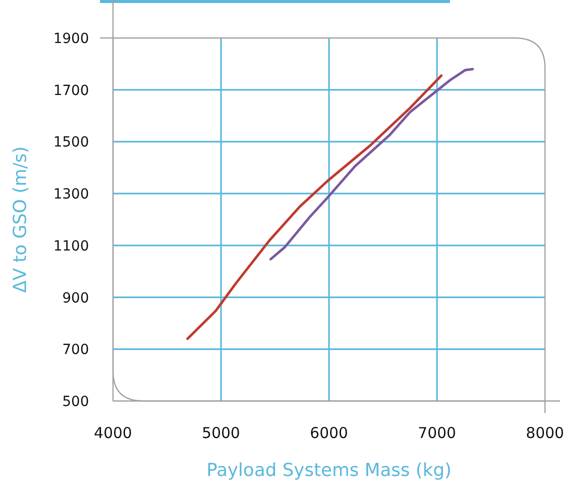  Describe the element at coordinates (75, 298) in the screenshot. I see `y-tick-label: 900` at that location.